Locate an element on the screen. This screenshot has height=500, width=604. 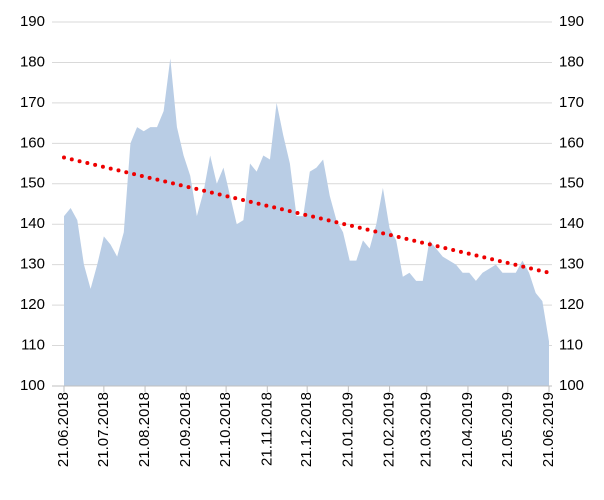
y2-tick-label: 100 is located at coordinates (571, 385).